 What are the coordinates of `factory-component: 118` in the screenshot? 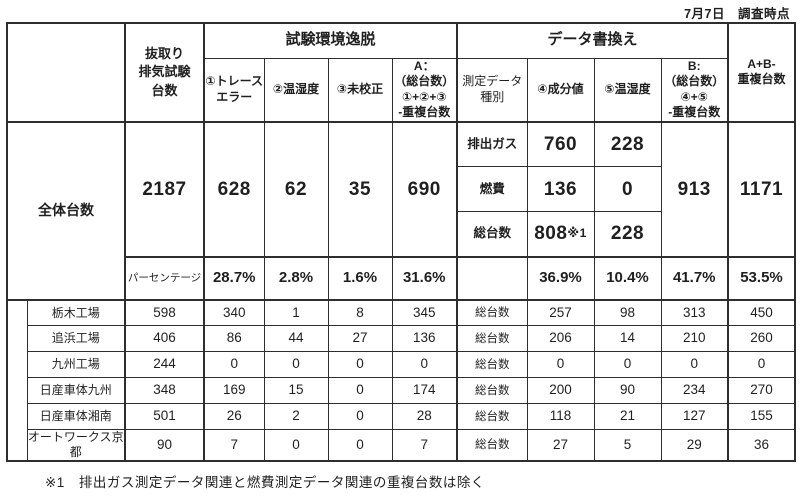 It's located at (560, 417).